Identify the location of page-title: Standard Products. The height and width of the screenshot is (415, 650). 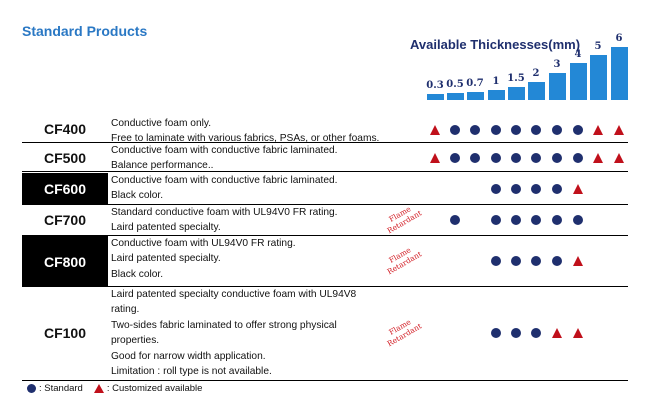
(85, 31).